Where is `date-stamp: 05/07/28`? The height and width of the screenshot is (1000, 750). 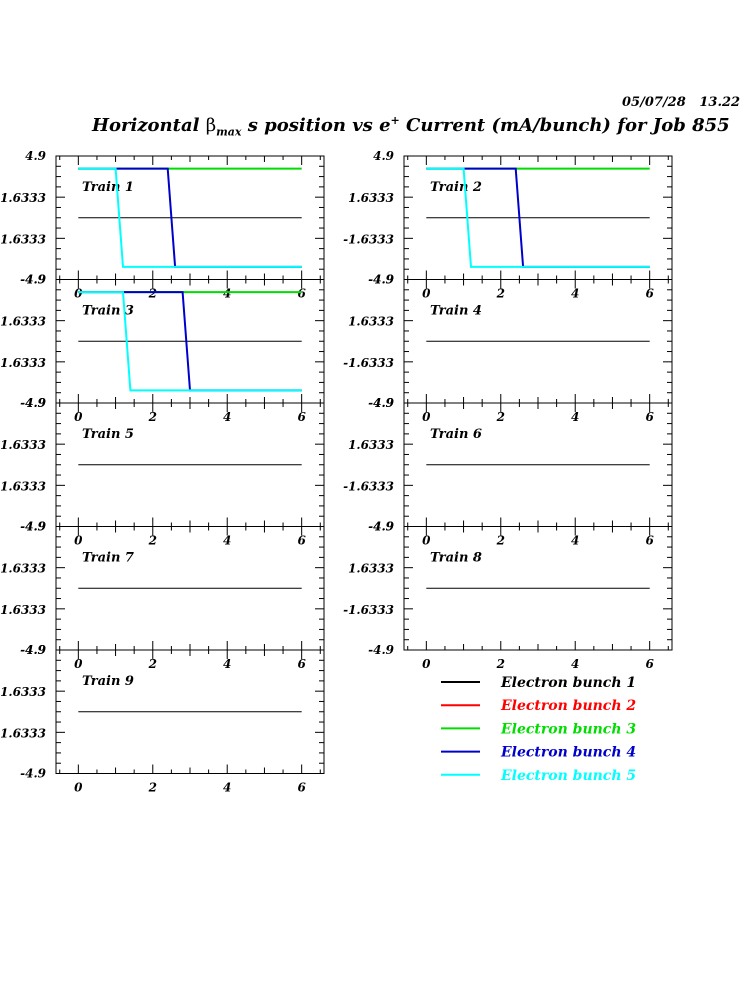
date-stamp: 05/07/28 is located at coordinates (654, 102).